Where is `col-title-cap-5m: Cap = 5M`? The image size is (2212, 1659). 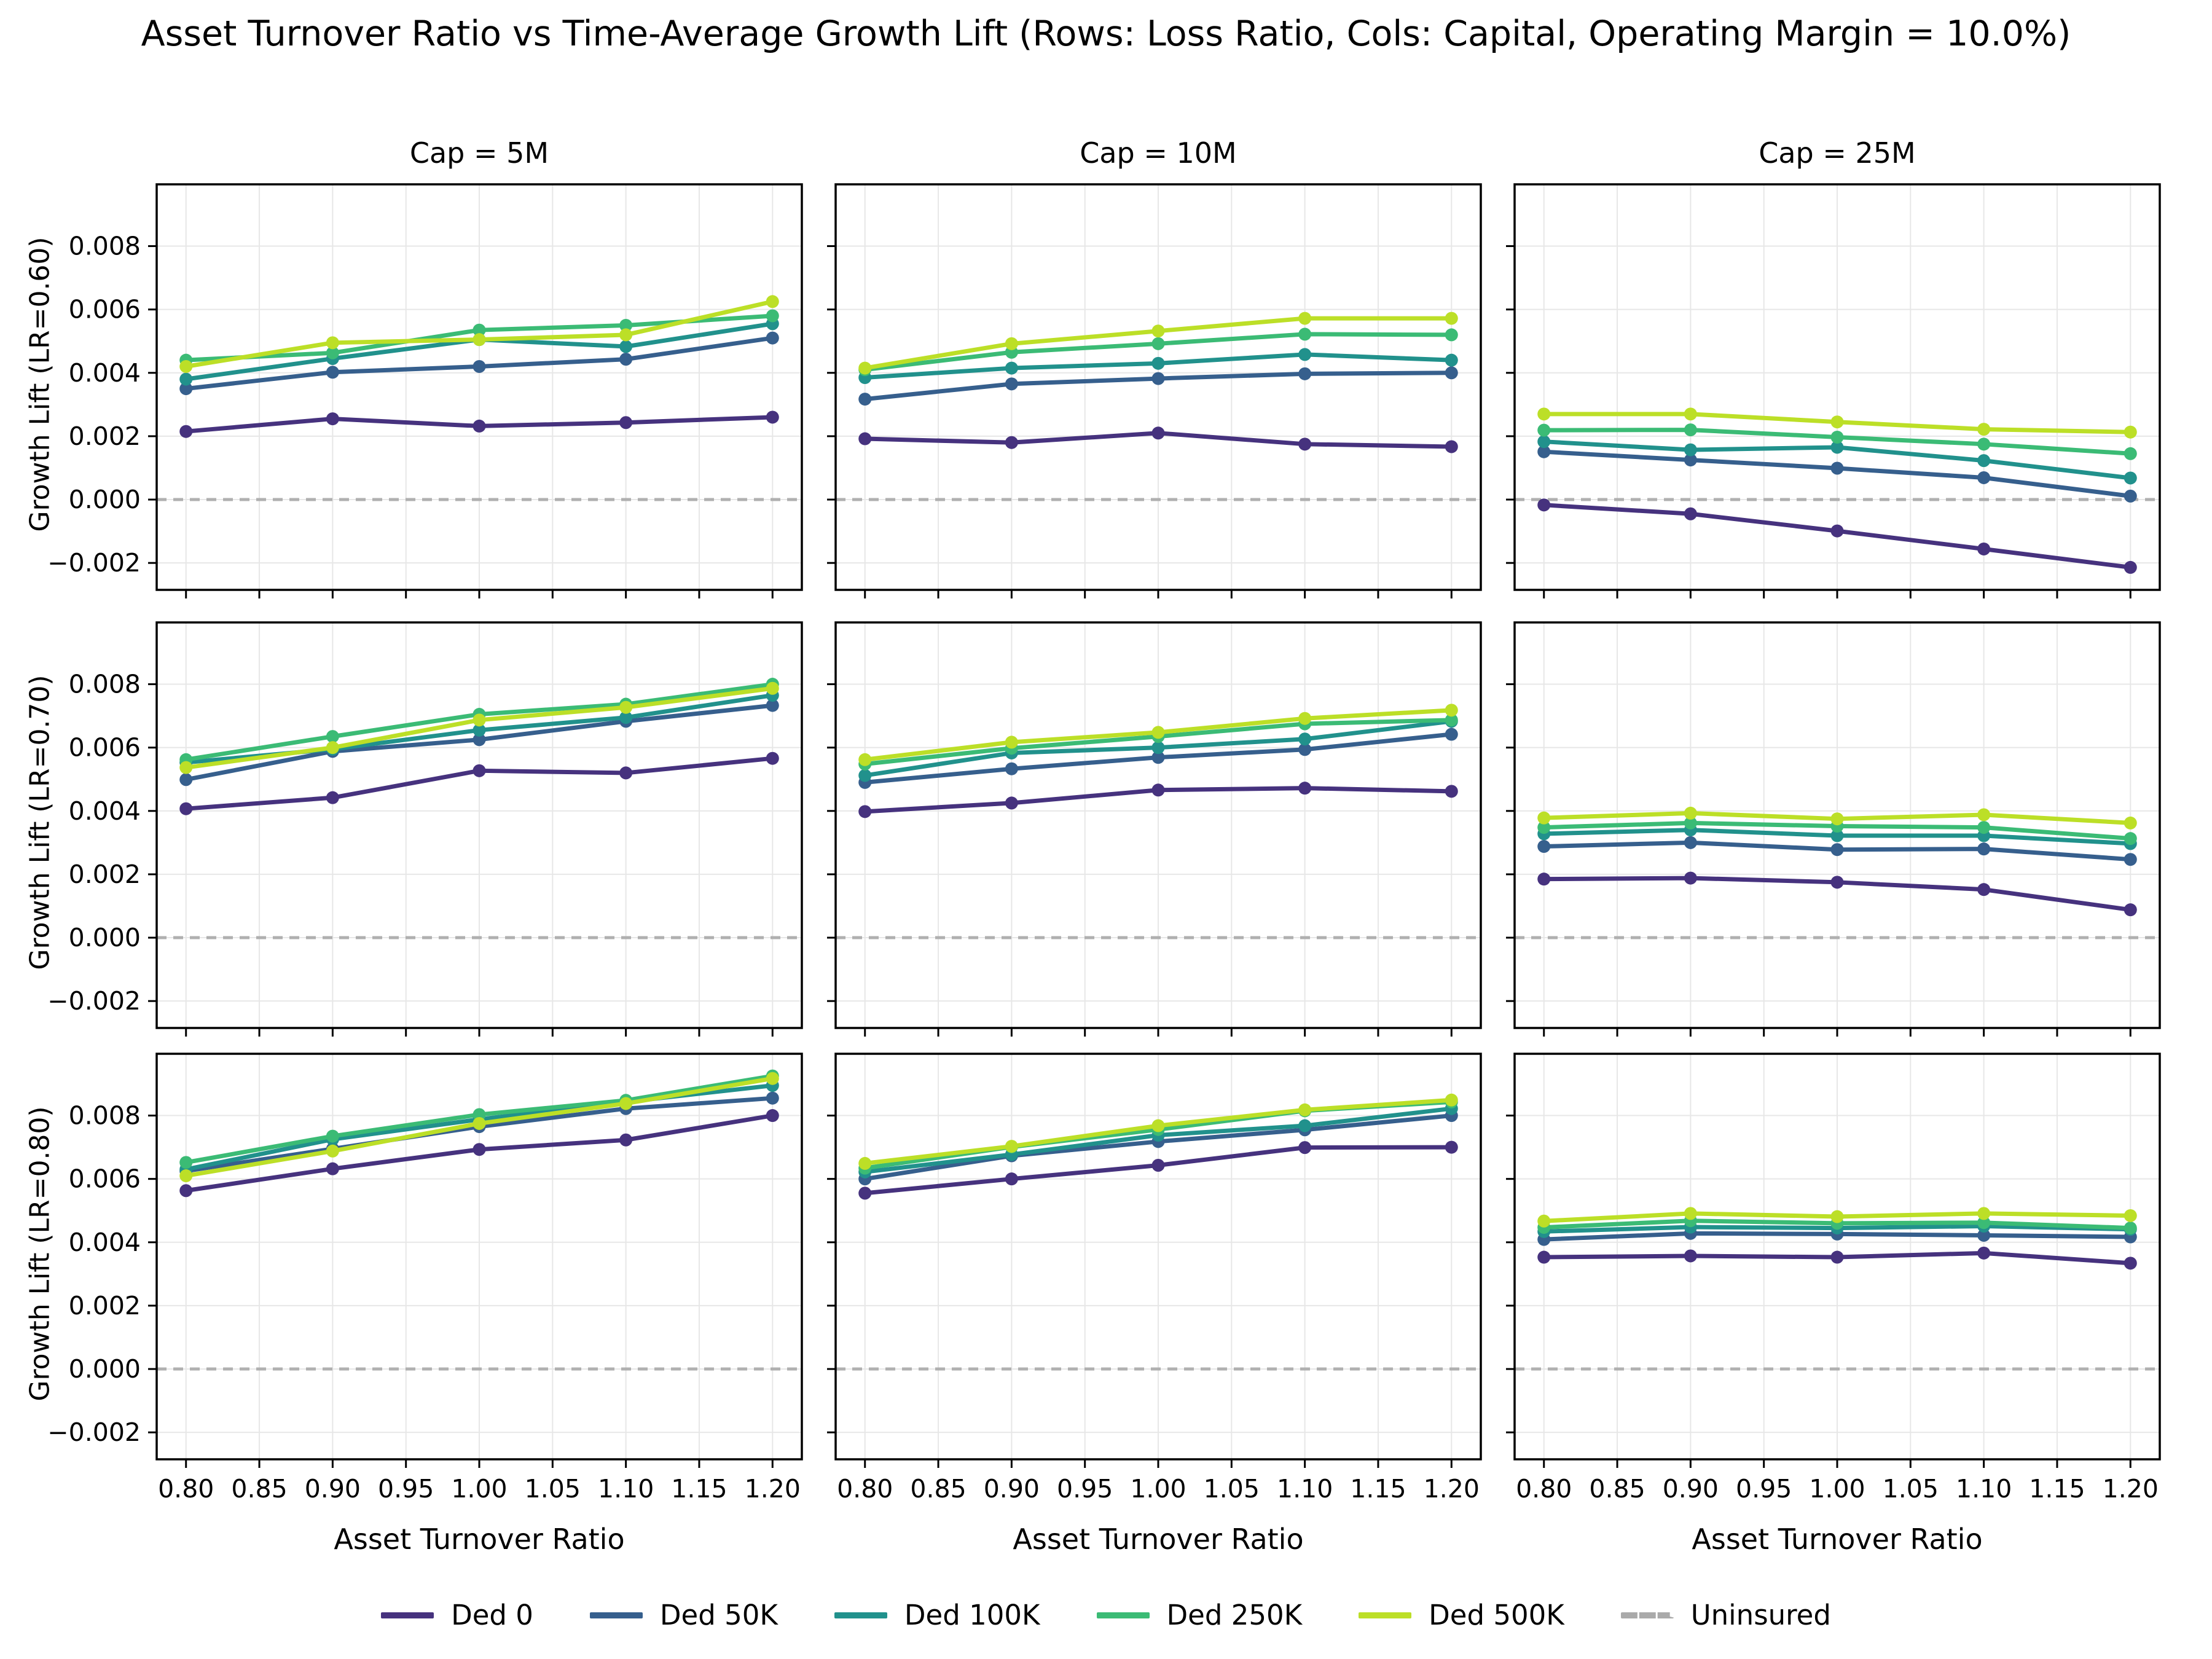
col-title-cap-5m: Cap = 5M is located at coordinates (479, 153).